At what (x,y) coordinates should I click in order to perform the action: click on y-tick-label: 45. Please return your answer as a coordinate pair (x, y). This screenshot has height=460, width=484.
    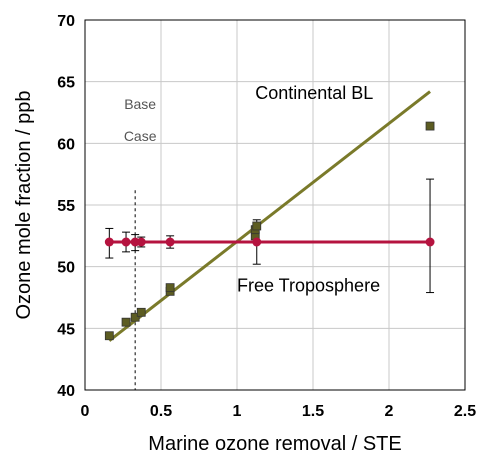
    Looking at the image, I should click on (66, 329).